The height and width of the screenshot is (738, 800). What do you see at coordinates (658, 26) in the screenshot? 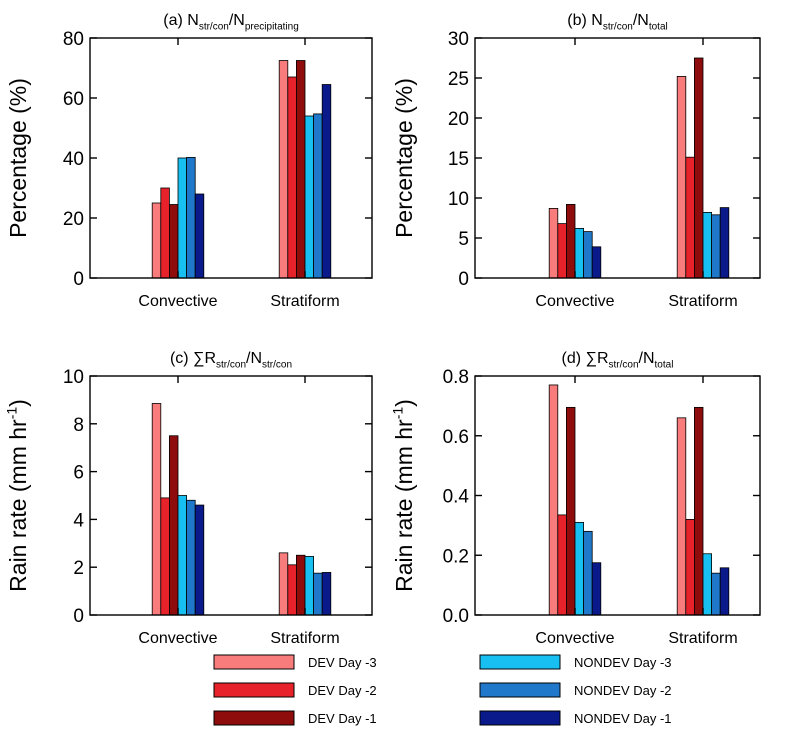
I see `chart-title-part: total` at bounding box center [658, 26].